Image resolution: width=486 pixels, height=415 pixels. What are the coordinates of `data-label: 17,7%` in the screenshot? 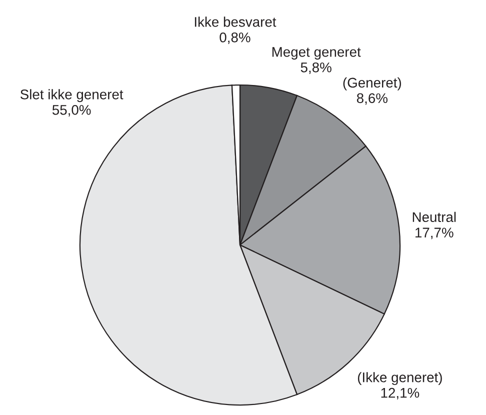 It's located at (435, 234).